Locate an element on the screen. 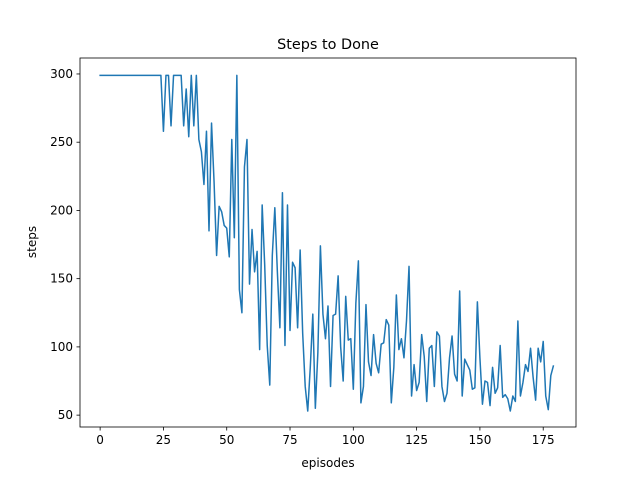 The width and height of the screenshot is (640, 480). y-tick-label: 50 is located at coordinates (65, 415).